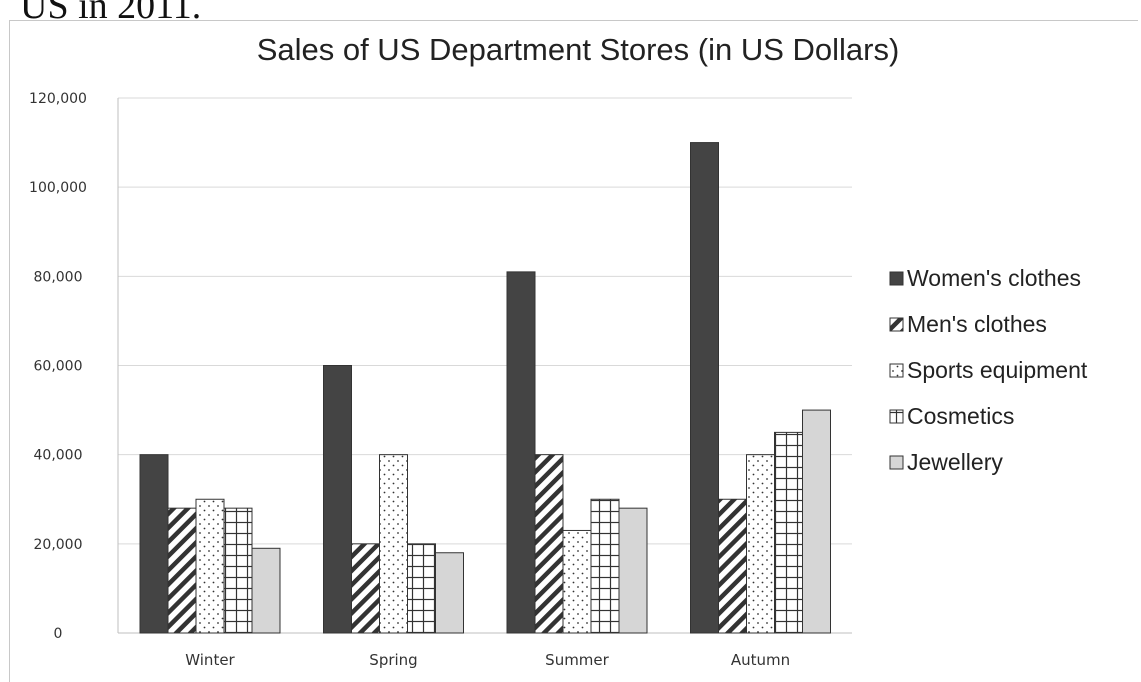 Image resolution: width=1141 pixels, height=682 pixels. What do you see at coordinates (960, 416) in the screenshot?
I see `legend-label: Cosmetics` at bounding box center [960, 416].